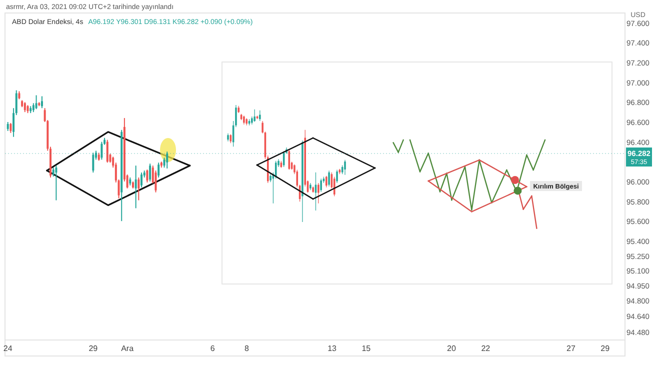 Image resolution: width=654 pixels, height=366 pixels. I want to click on x-tick-label: 24, so click(8, 348).